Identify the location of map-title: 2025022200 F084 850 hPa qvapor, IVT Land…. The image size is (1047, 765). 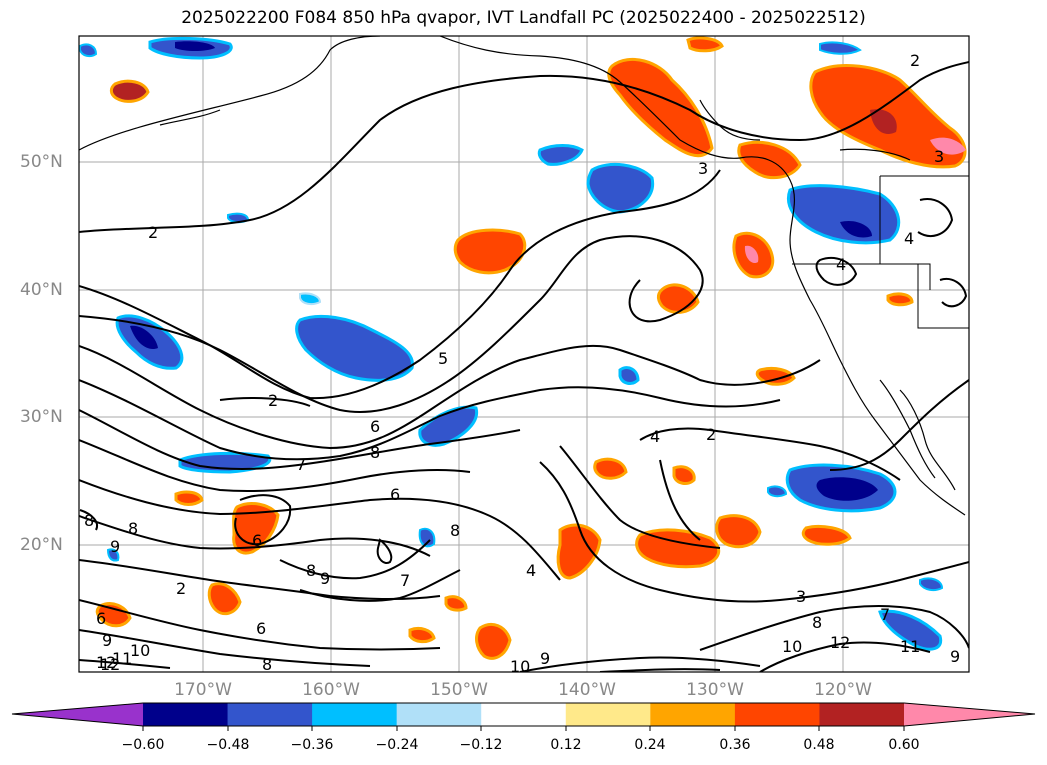
(523, 18).